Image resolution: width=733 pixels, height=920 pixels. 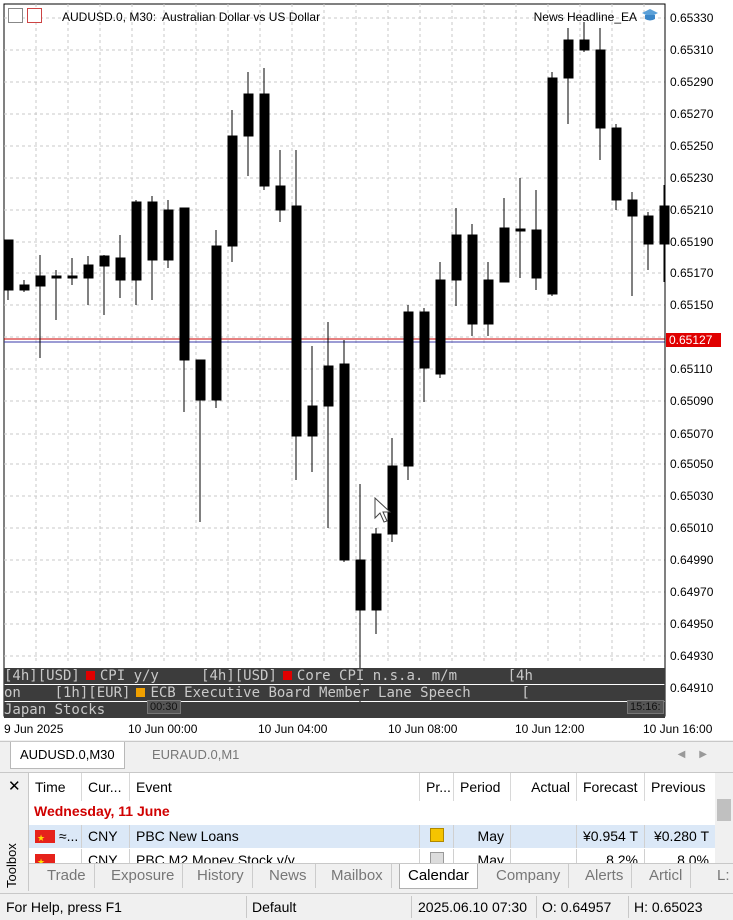 What do you see at coordinates (55, 787) in the screenshot?
I see `column-header-time: Time` at bounding box center [55, 787].